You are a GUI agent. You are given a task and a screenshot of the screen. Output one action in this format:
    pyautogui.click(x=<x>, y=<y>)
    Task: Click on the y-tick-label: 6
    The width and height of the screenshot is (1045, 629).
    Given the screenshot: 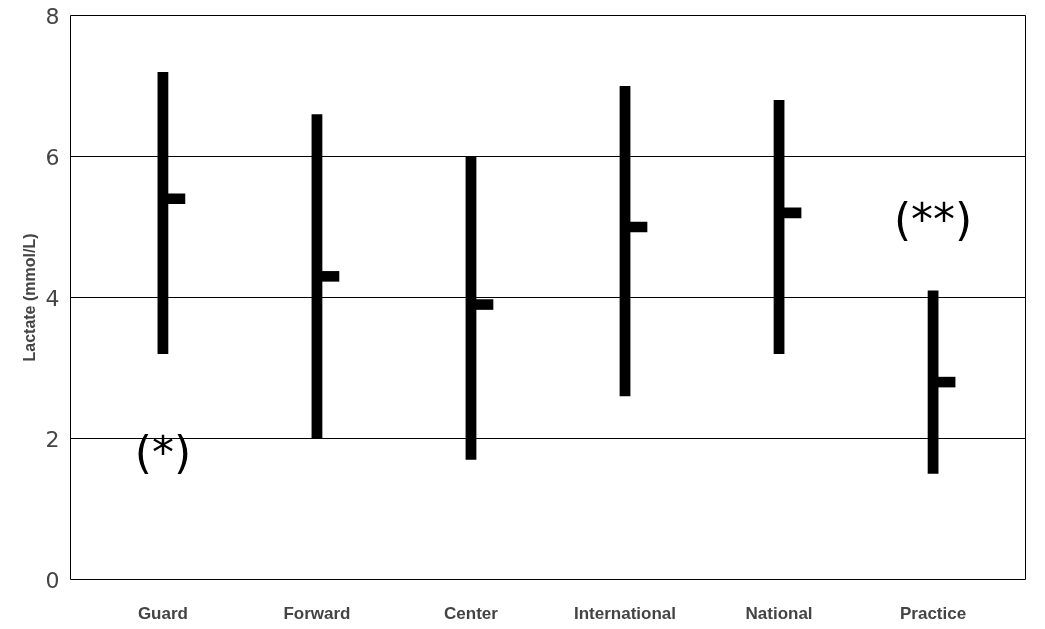 What is the action you would take?
    pyautogui.click(x=52, y=157)
    